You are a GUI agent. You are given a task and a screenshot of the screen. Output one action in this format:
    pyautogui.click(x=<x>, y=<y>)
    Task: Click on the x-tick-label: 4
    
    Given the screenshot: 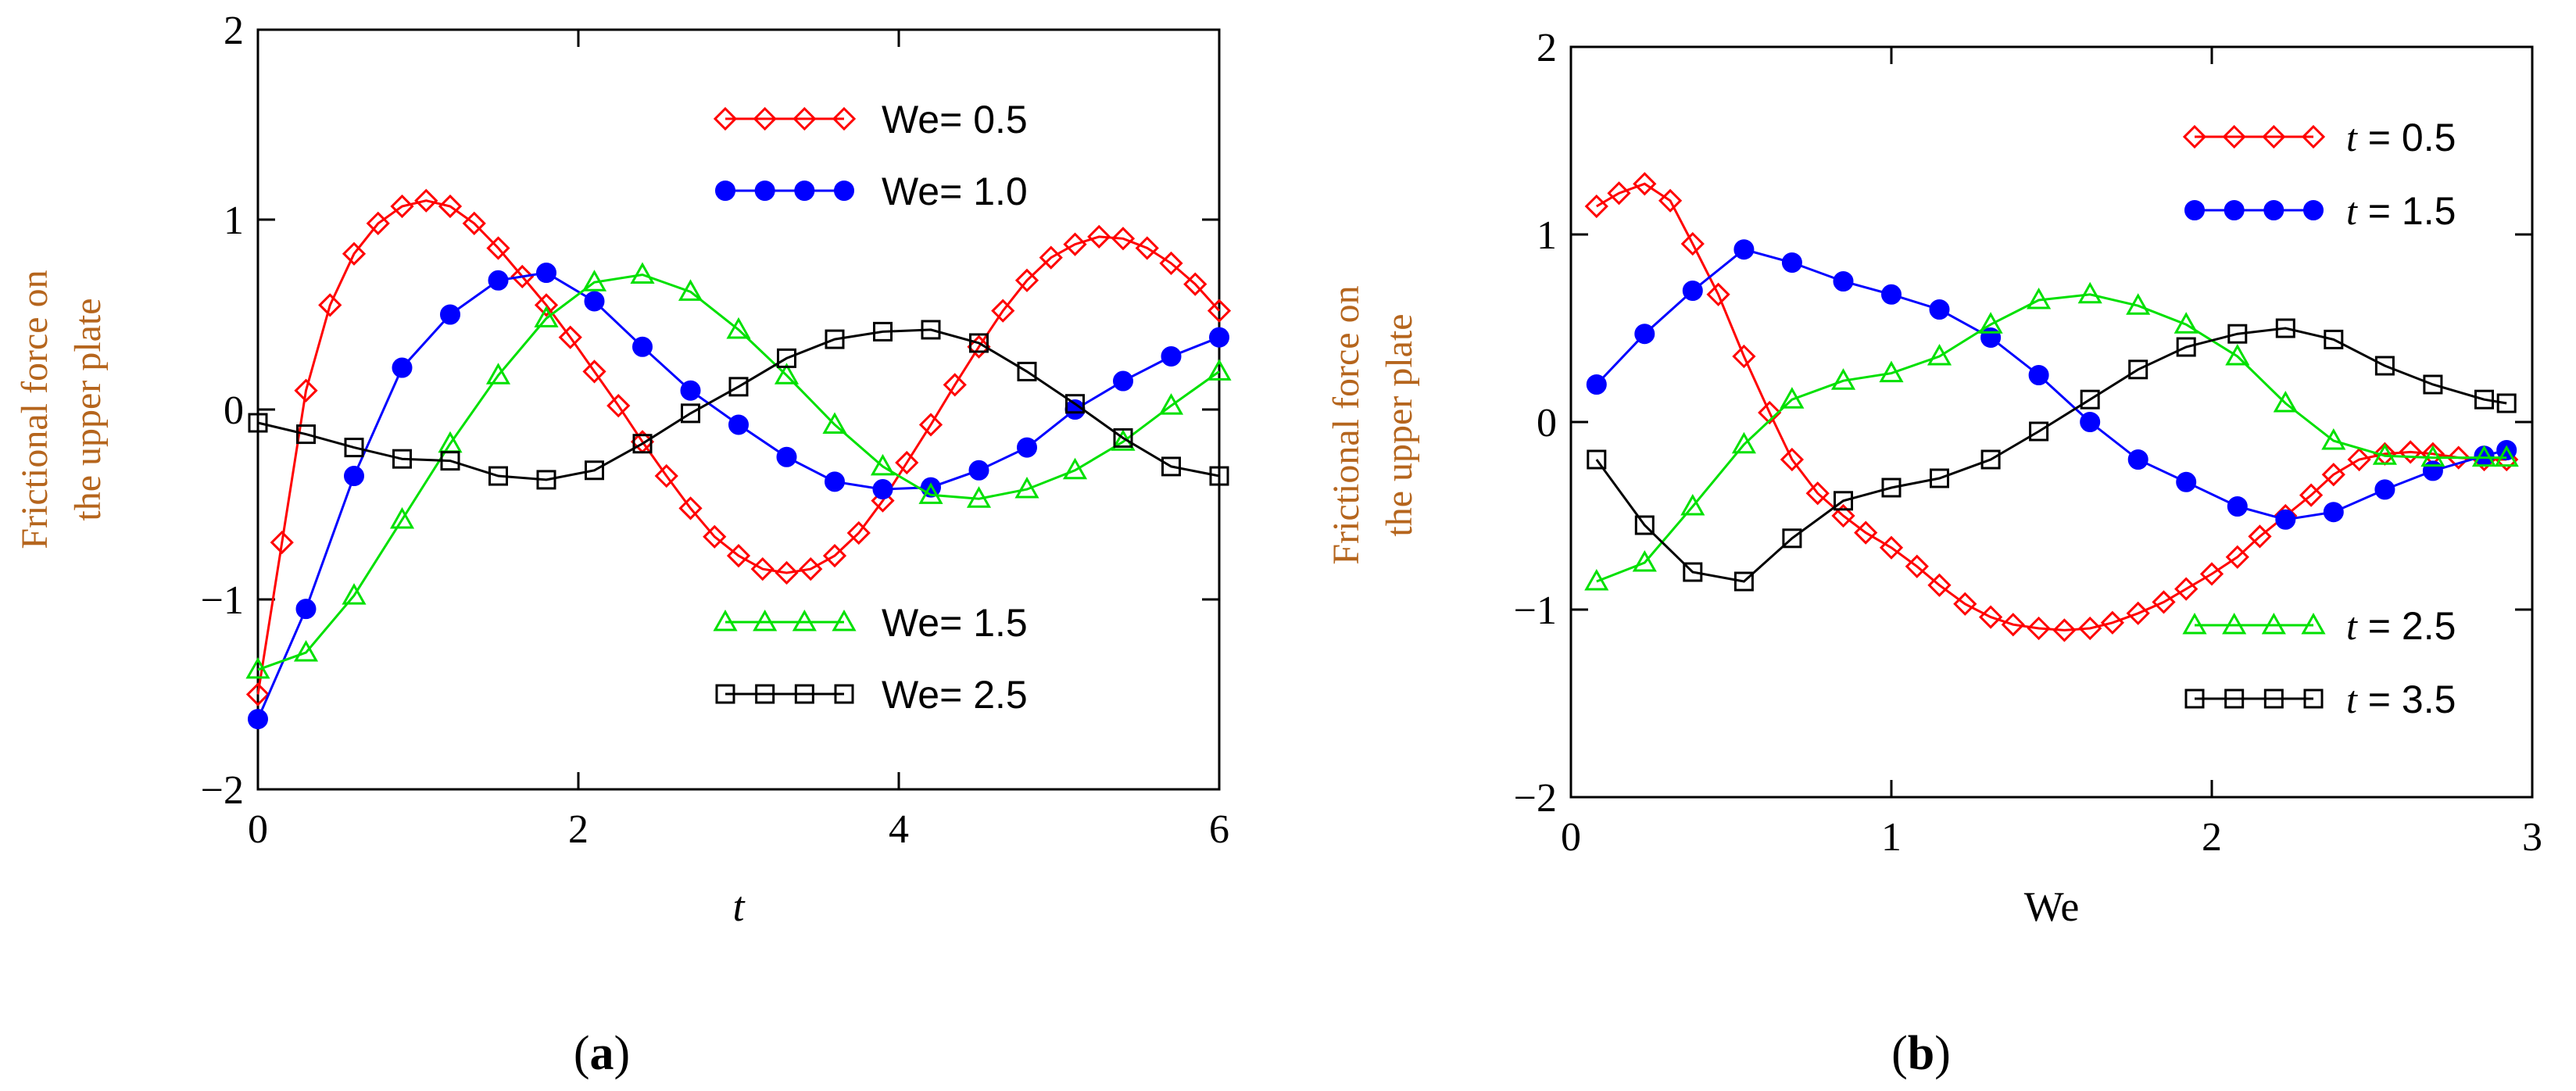 What is the action you would take?
    pyautogui.click(x=899, y=829)
    